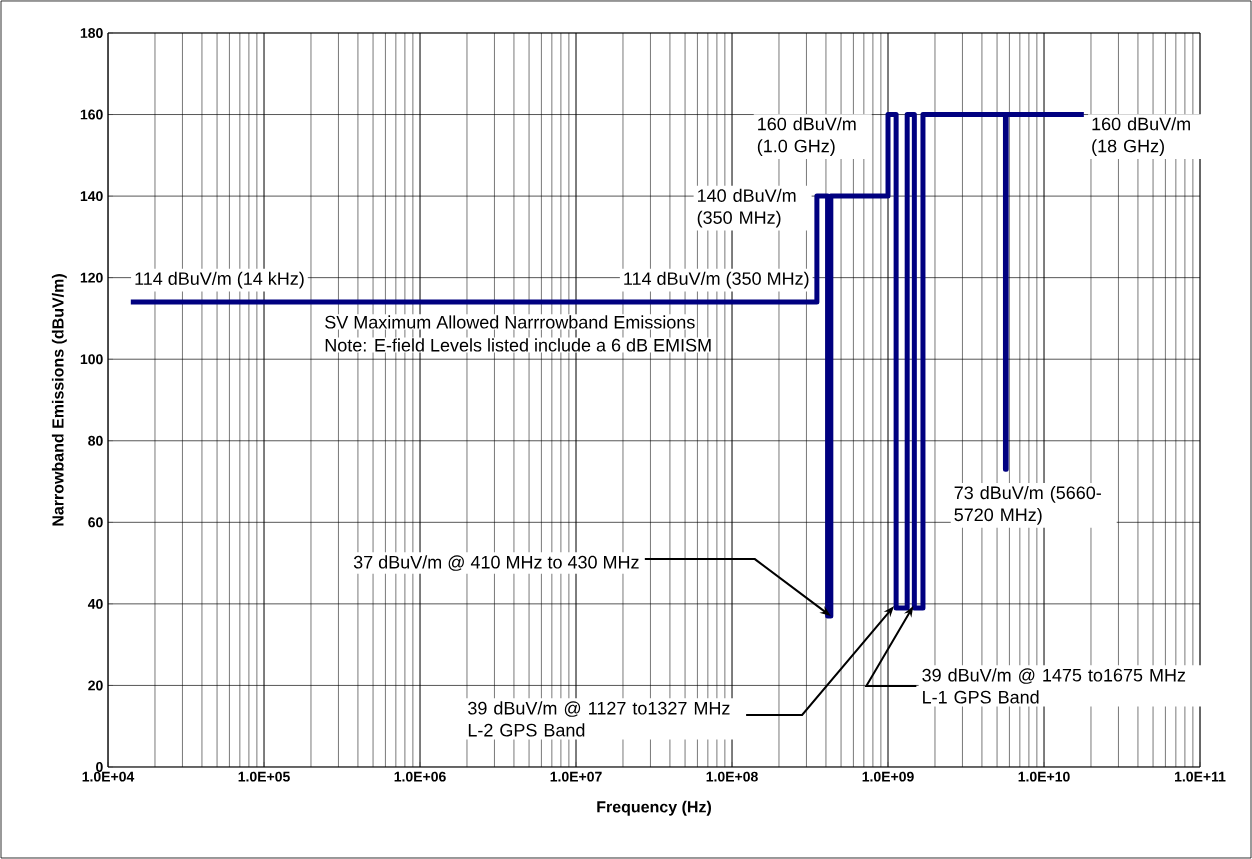 The height and width of the screenshot is (859, 1252). I want to click on y-tick-label: 180, so click(91, 33).